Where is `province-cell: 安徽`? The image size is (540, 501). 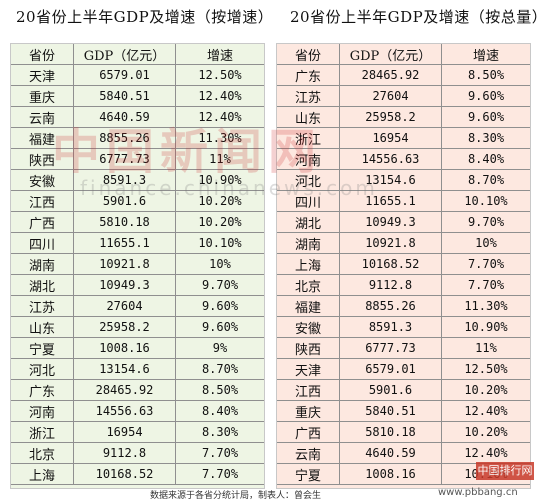
province-cell: 安徽 is located at coordinates (42, 180).